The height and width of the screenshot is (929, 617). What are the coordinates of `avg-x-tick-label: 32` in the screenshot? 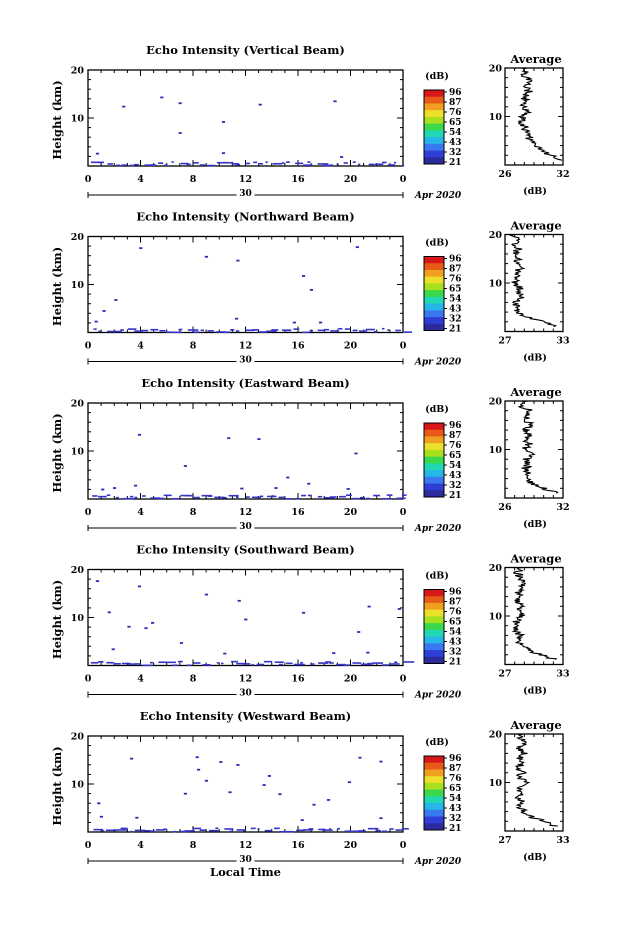 It's located at (562, 507).